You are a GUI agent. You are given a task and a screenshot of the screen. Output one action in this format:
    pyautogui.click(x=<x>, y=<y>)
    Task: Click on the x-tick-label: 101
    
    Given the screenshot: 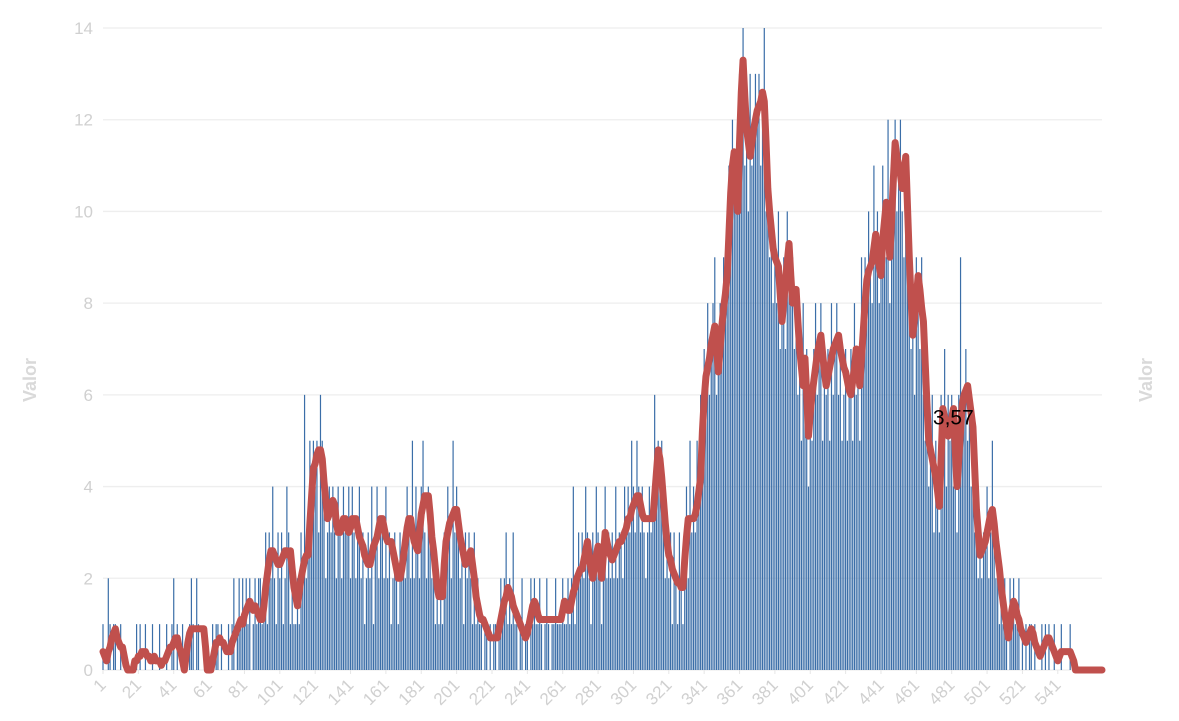 What is the action you would take?
    pyautogui.click(x=269, y=691)
    